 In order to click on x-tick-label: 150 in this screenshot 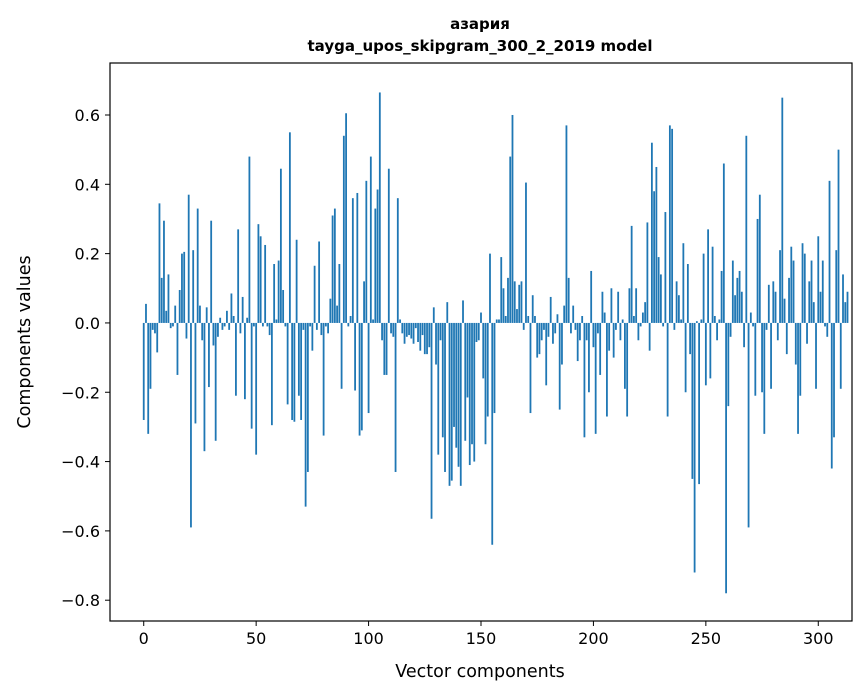, I will do `click(481, 638)`.